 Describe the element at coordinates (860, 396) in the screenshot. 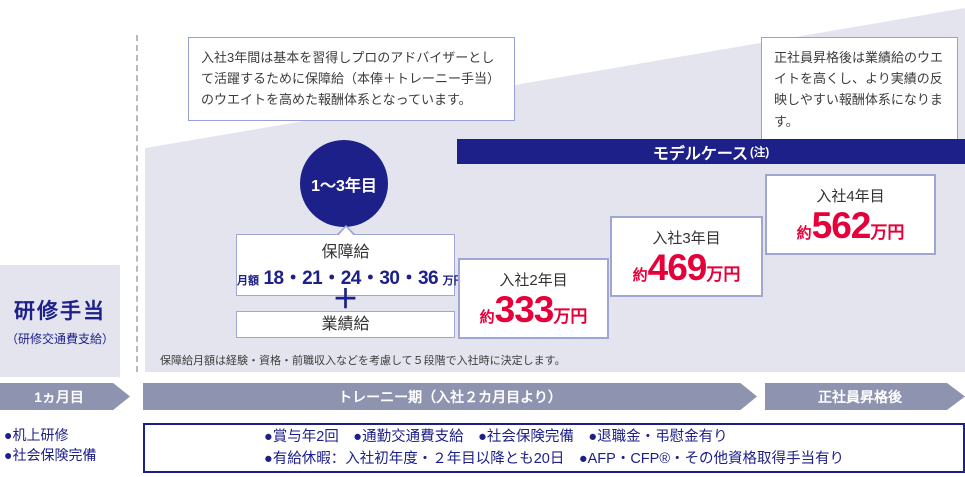

I see `timeline-fulltime-label: 正社員昇格後` at that location.